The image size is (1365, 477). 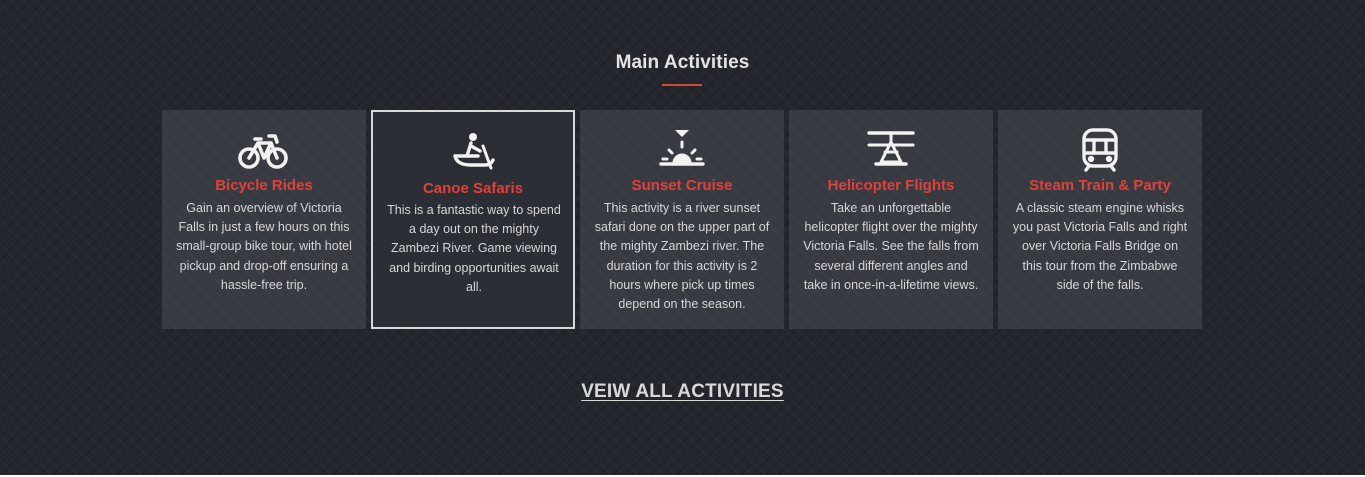 I want to click on activity-title: Canoe Safaris, so click(x=473, y=188).